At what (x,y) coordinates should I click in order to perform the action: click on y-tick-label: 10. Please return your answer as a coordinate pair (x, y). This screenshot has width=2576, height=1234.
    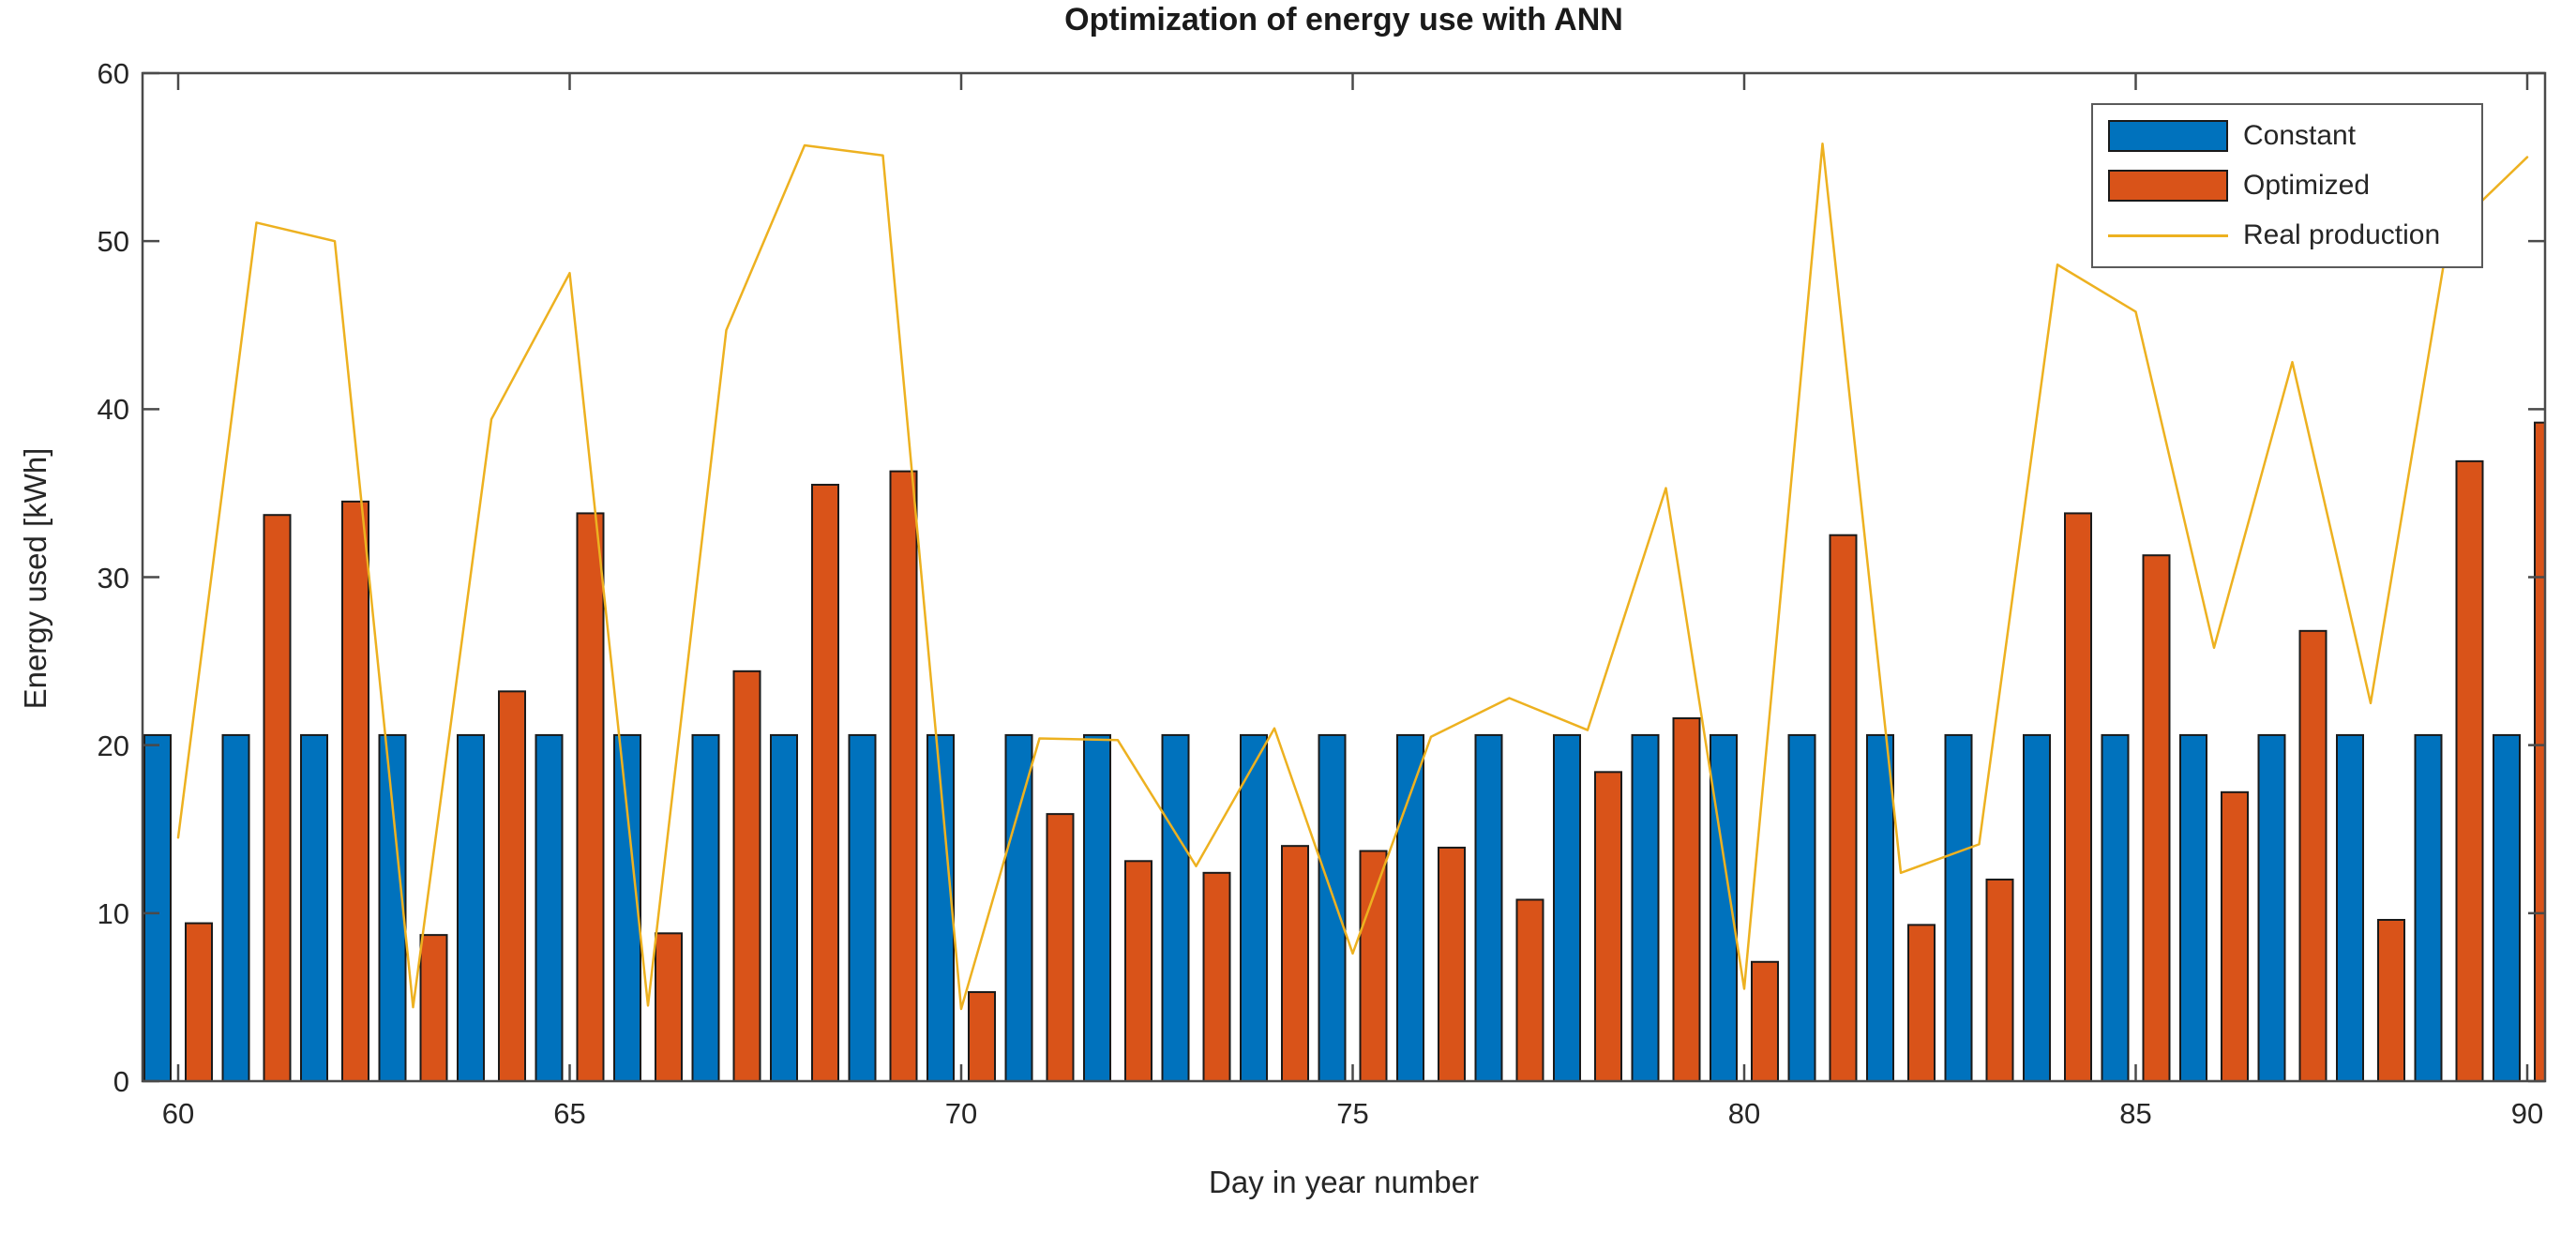
    Looking at the image, I should click on (113, 913).